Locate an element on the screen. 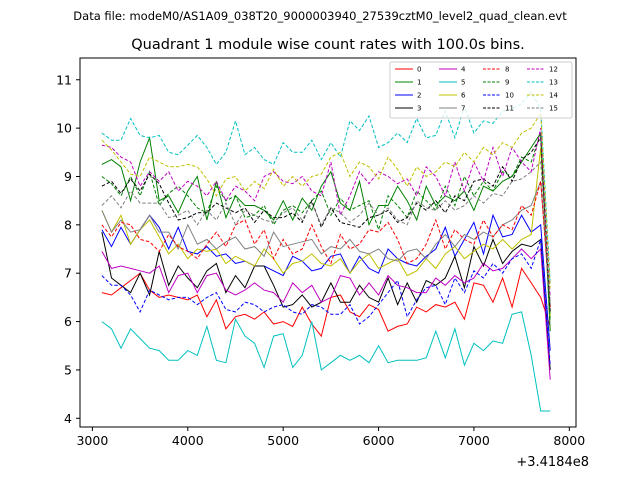 This screenshot has width=640, height=480. legend-label-9: 9 is located at coordinates (507, 83).